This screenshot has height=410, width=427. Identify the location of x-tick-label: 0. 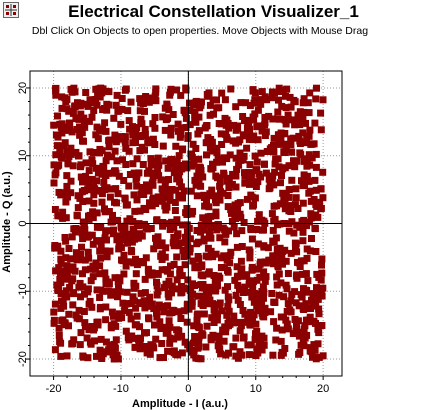
(188, 389).